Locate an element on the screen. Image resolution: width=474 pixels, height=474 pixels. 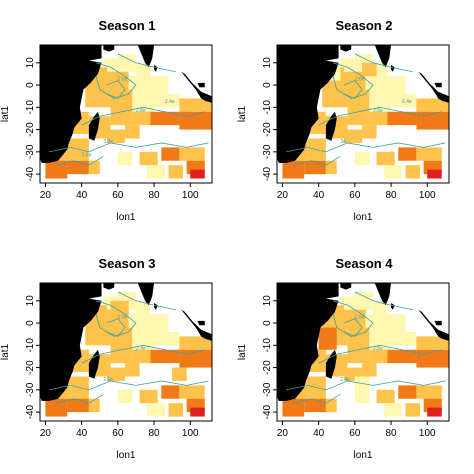
y-tick-label: -40 is located at coordinates (30, 173).